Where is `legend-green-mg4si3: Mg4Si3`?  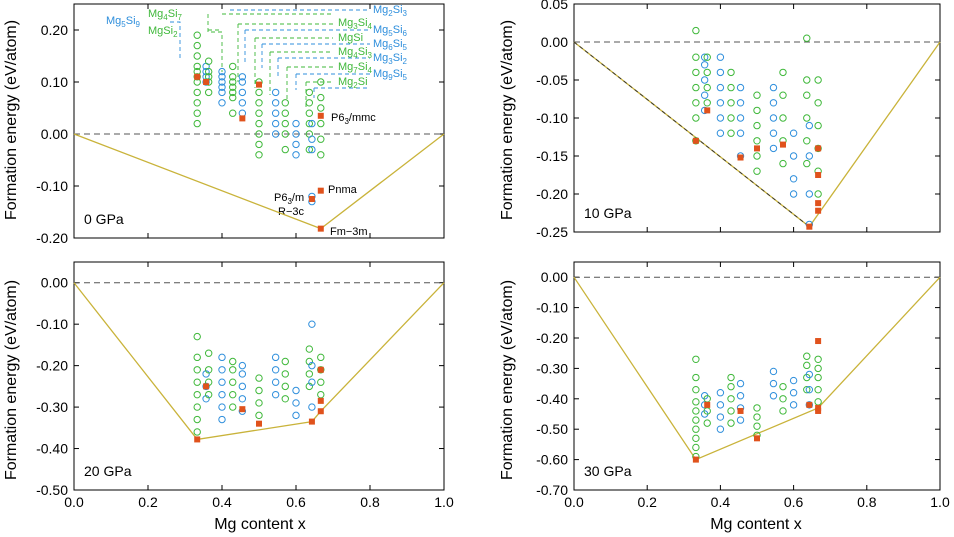 legend-green-mg4si3: Mg4Si3 is located at coordinates (355, 53).